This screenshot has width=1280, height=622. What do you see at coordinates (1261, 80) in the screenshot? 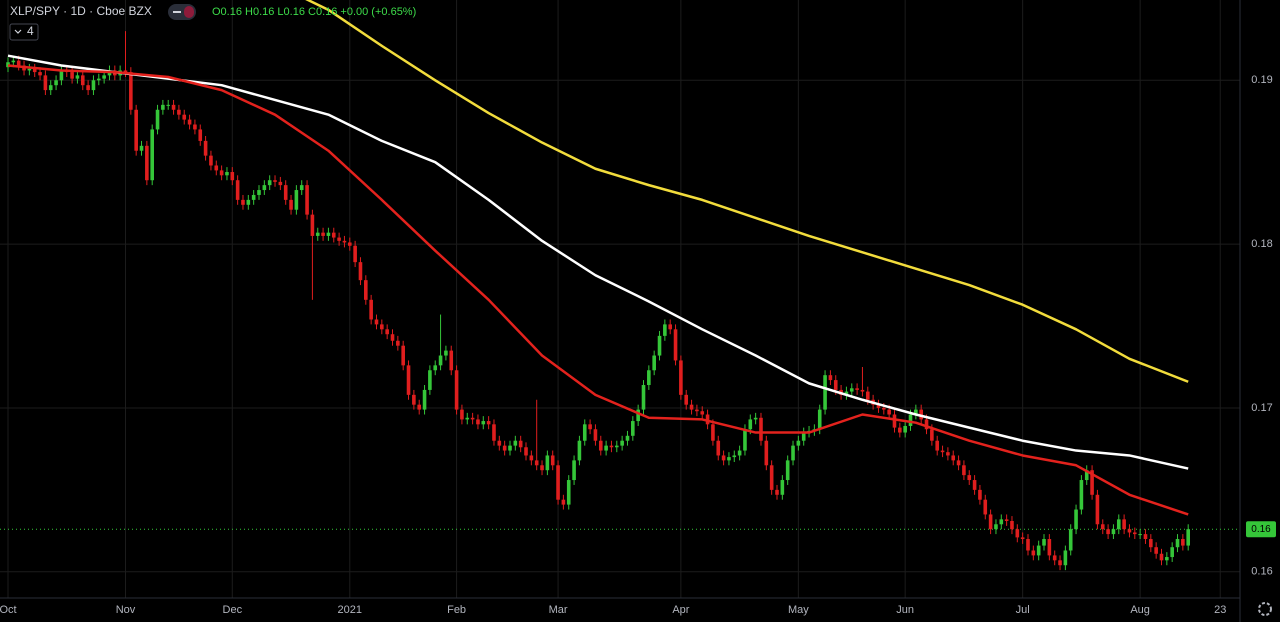
I see `y-tick-label: 0.19` at bounding box center [1261, 80].